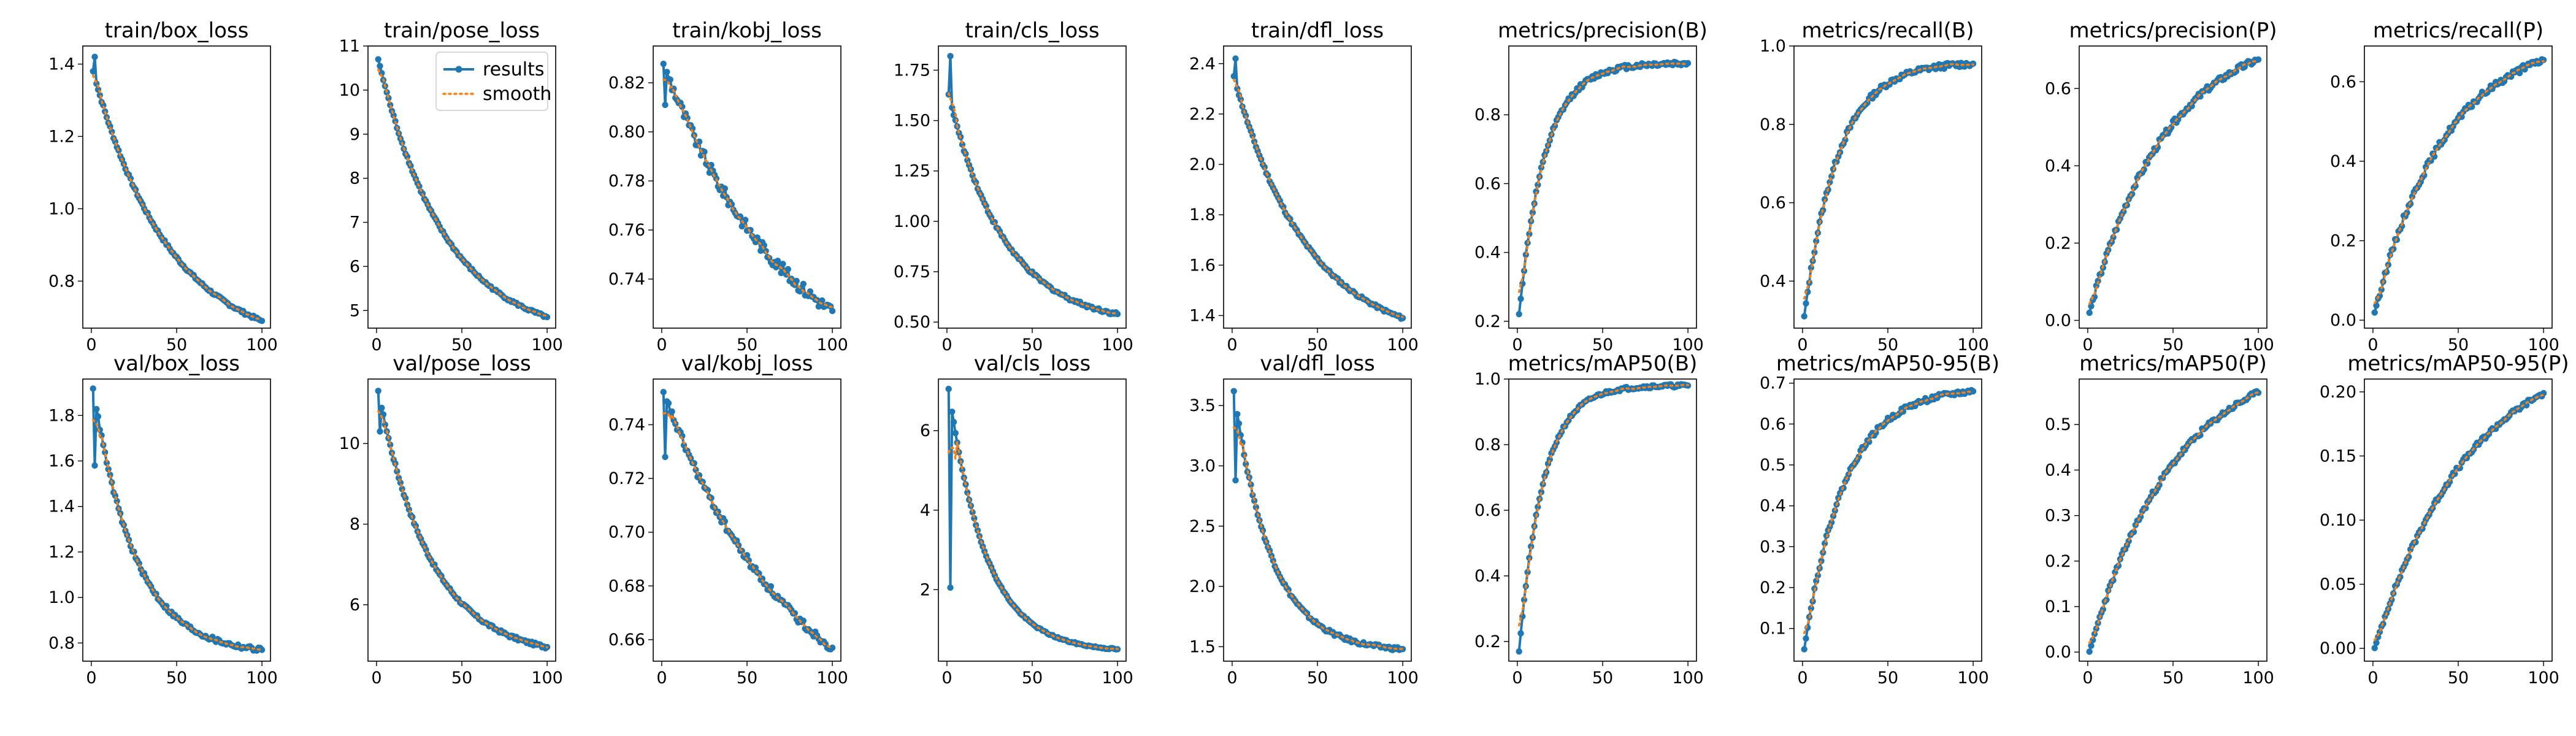  Describe the element at coordinates (1589, 519) in the screenshot. I see `chart-panel: metrics/mAP50(B) 0 50 100 0.2 0.4 0.6 0.8 1.0` at that location.